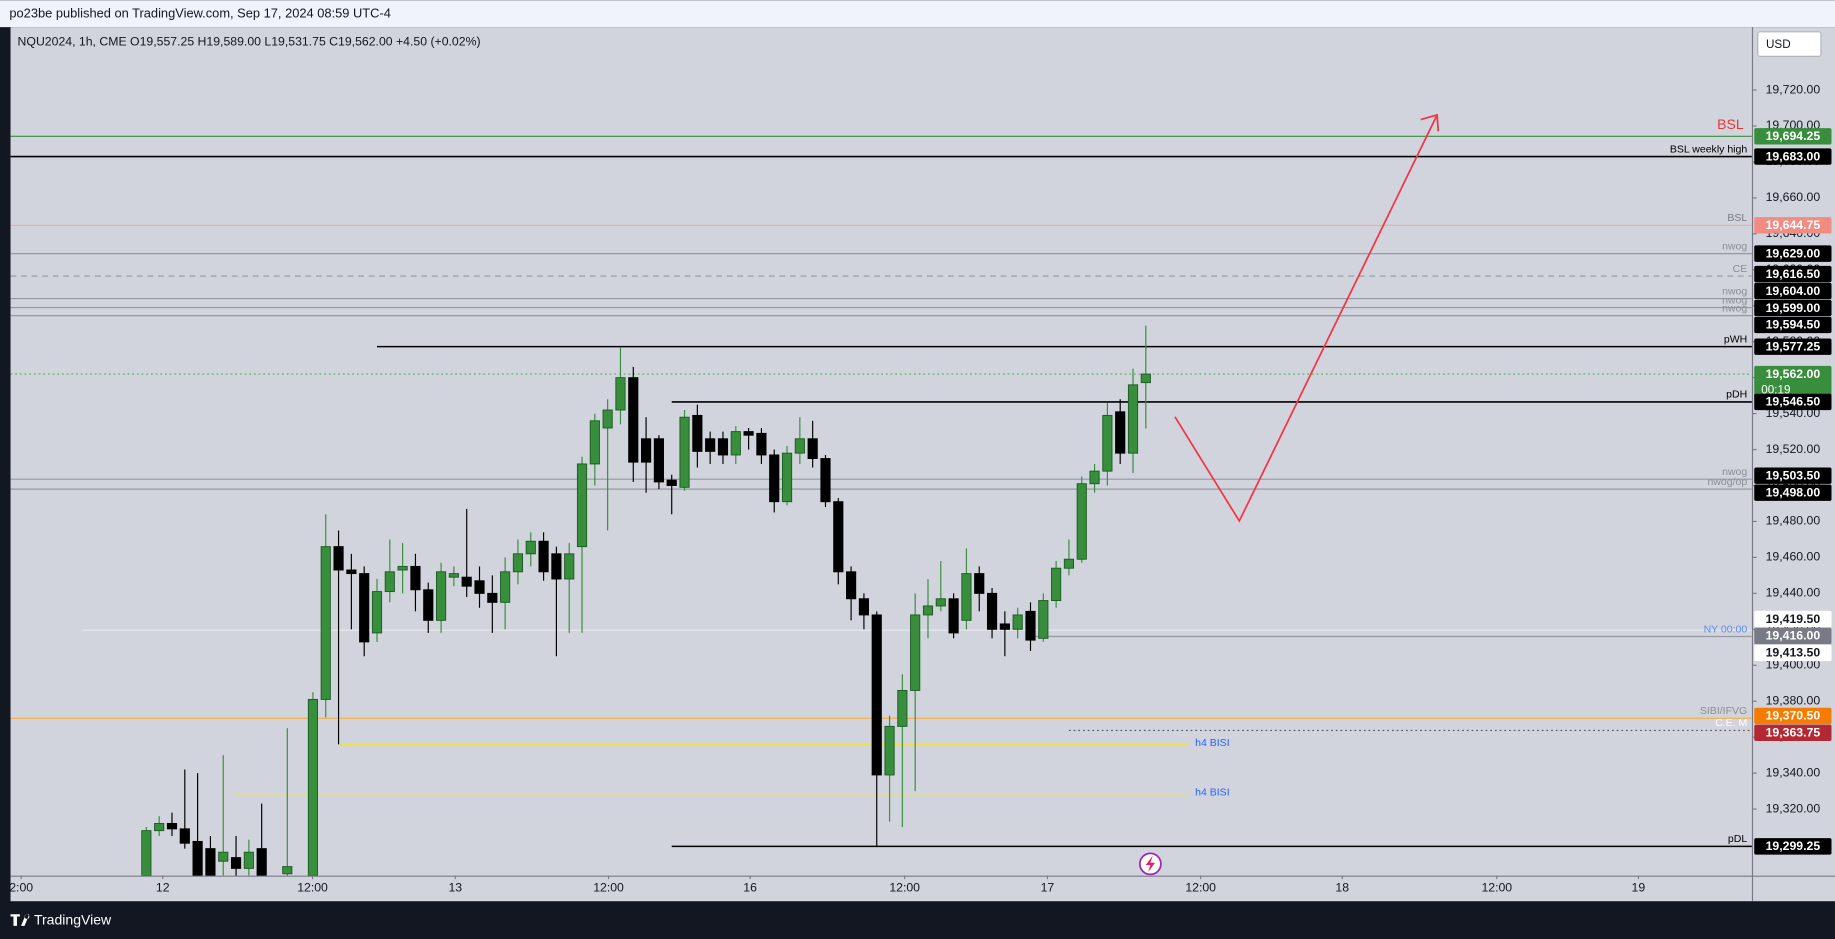 The height and width of the screenshot is (939, 1835). Describe the element at coordinates (1793, 521) in the screenshot. I see `y-tick-label: 19,480.00` at that location.